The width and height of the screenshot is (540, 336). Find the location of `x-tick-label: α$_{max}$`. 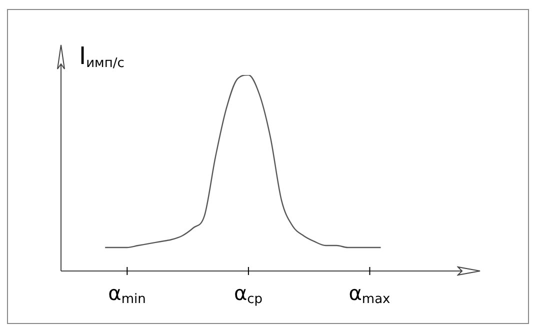

x-tick-label: α$_{max}$ is located at coordinates (369, 294).